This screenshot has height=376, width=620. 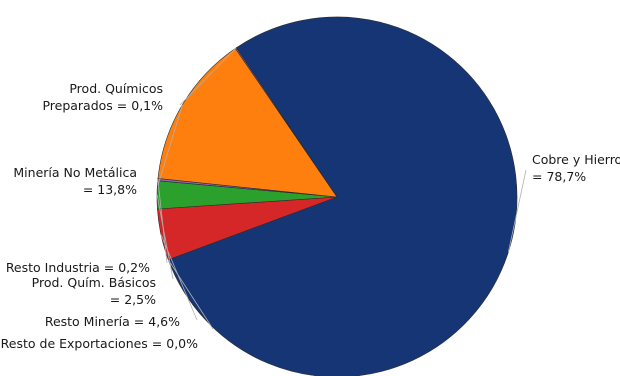 I want to click on slice-label-line: Preparados = 0,1%, so click(x=102, y=105).